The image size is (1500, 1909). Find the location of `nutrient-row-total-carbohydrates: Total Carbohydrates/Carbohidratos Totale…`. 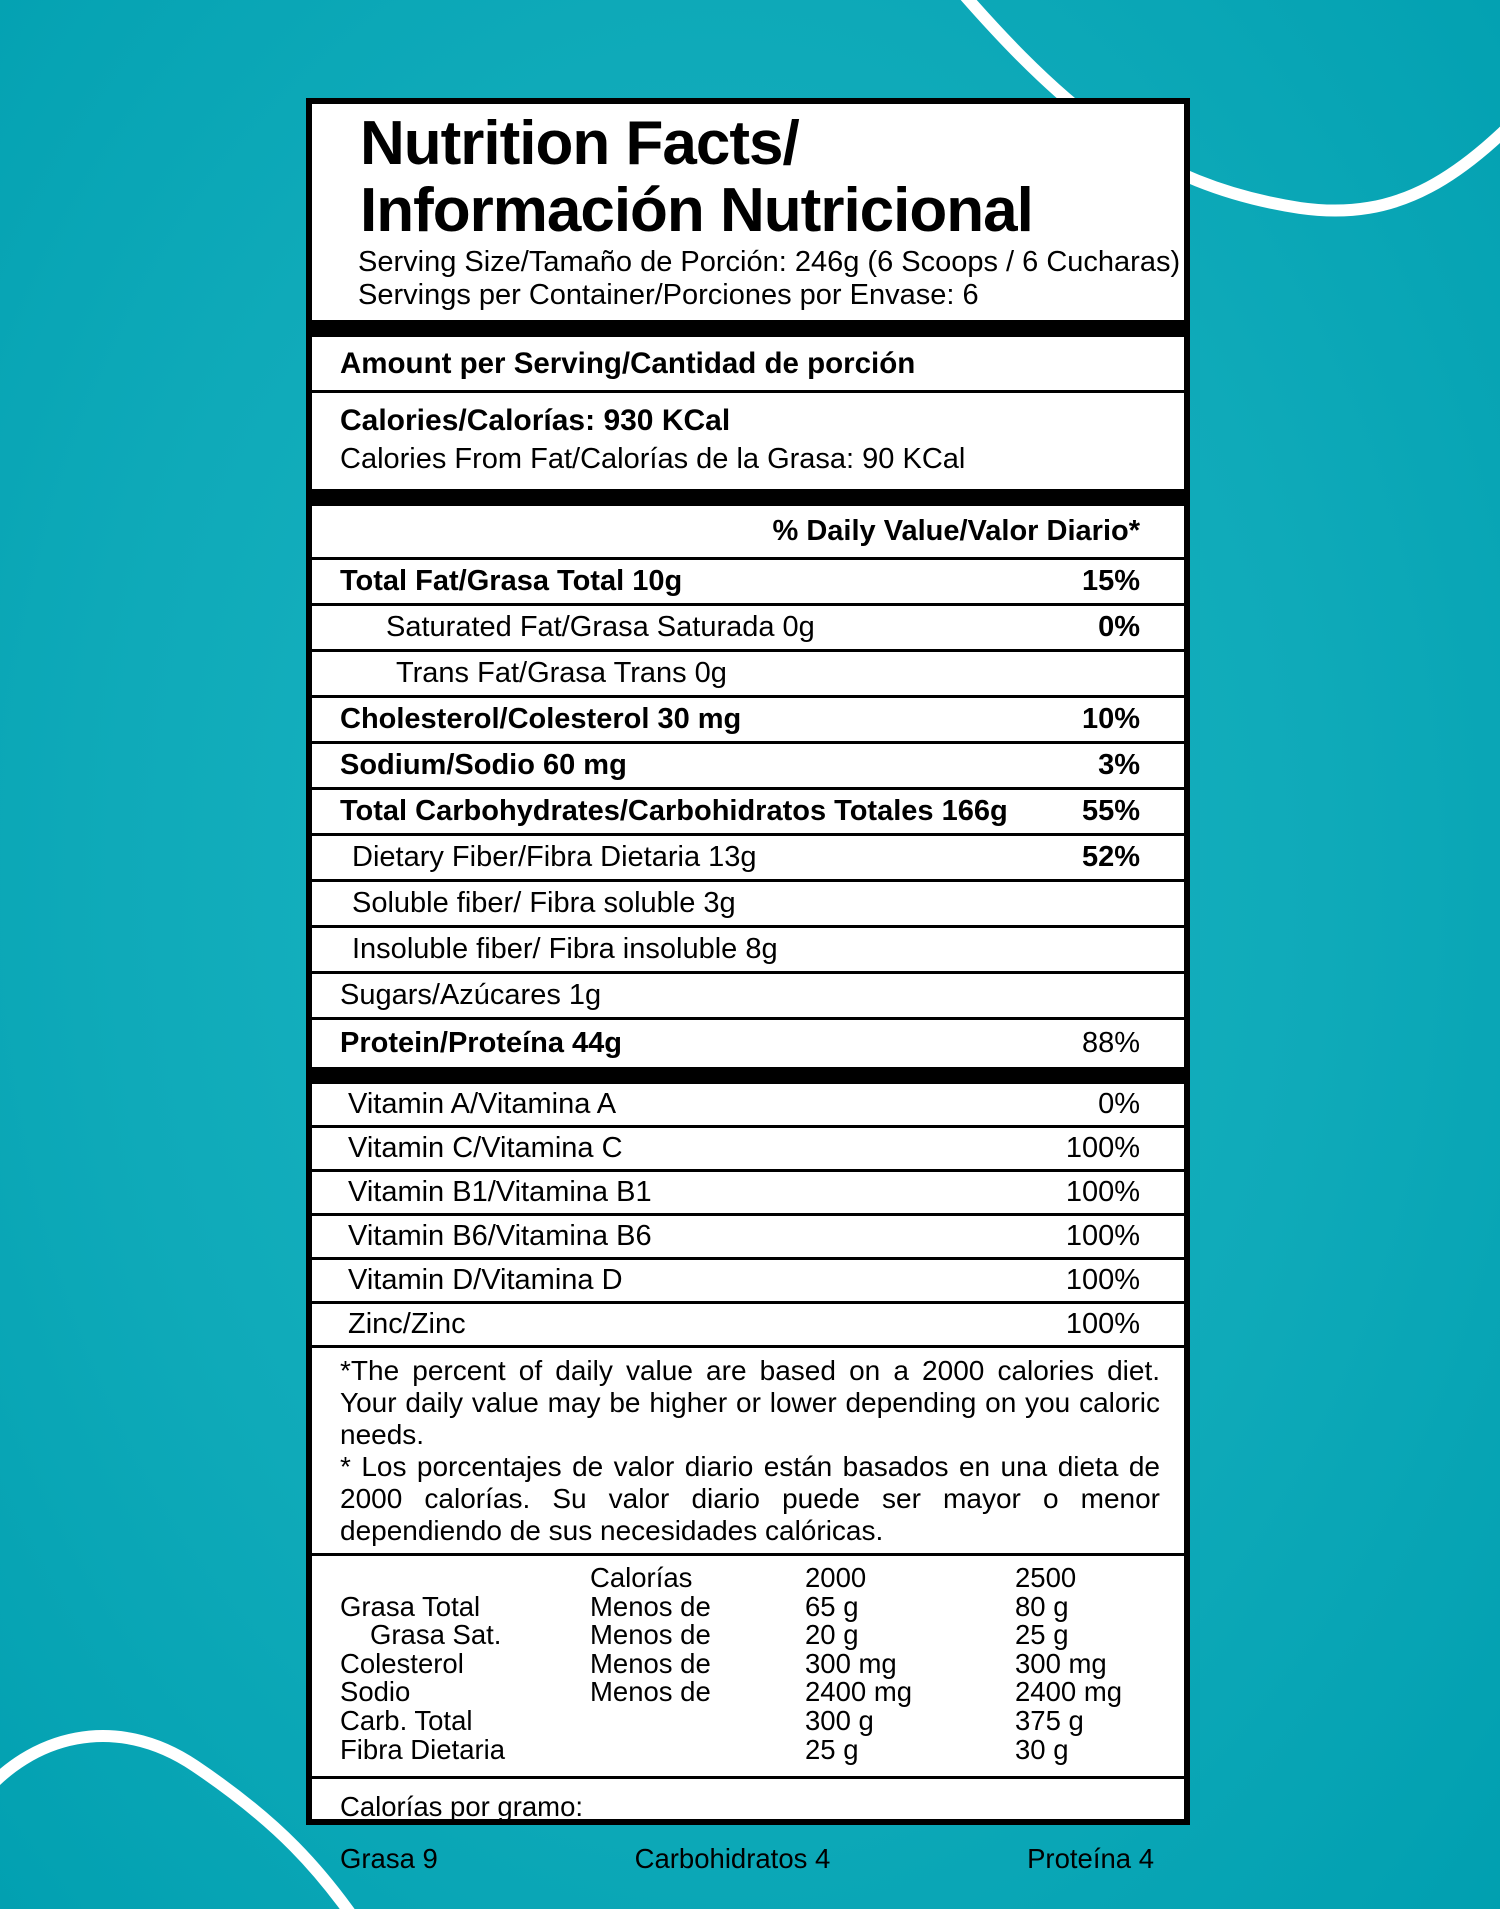

nutrient-row-total-carbohydrates: Total Carbohydrates/Carbohidratos Totale… is located at coordinates (748, 813).